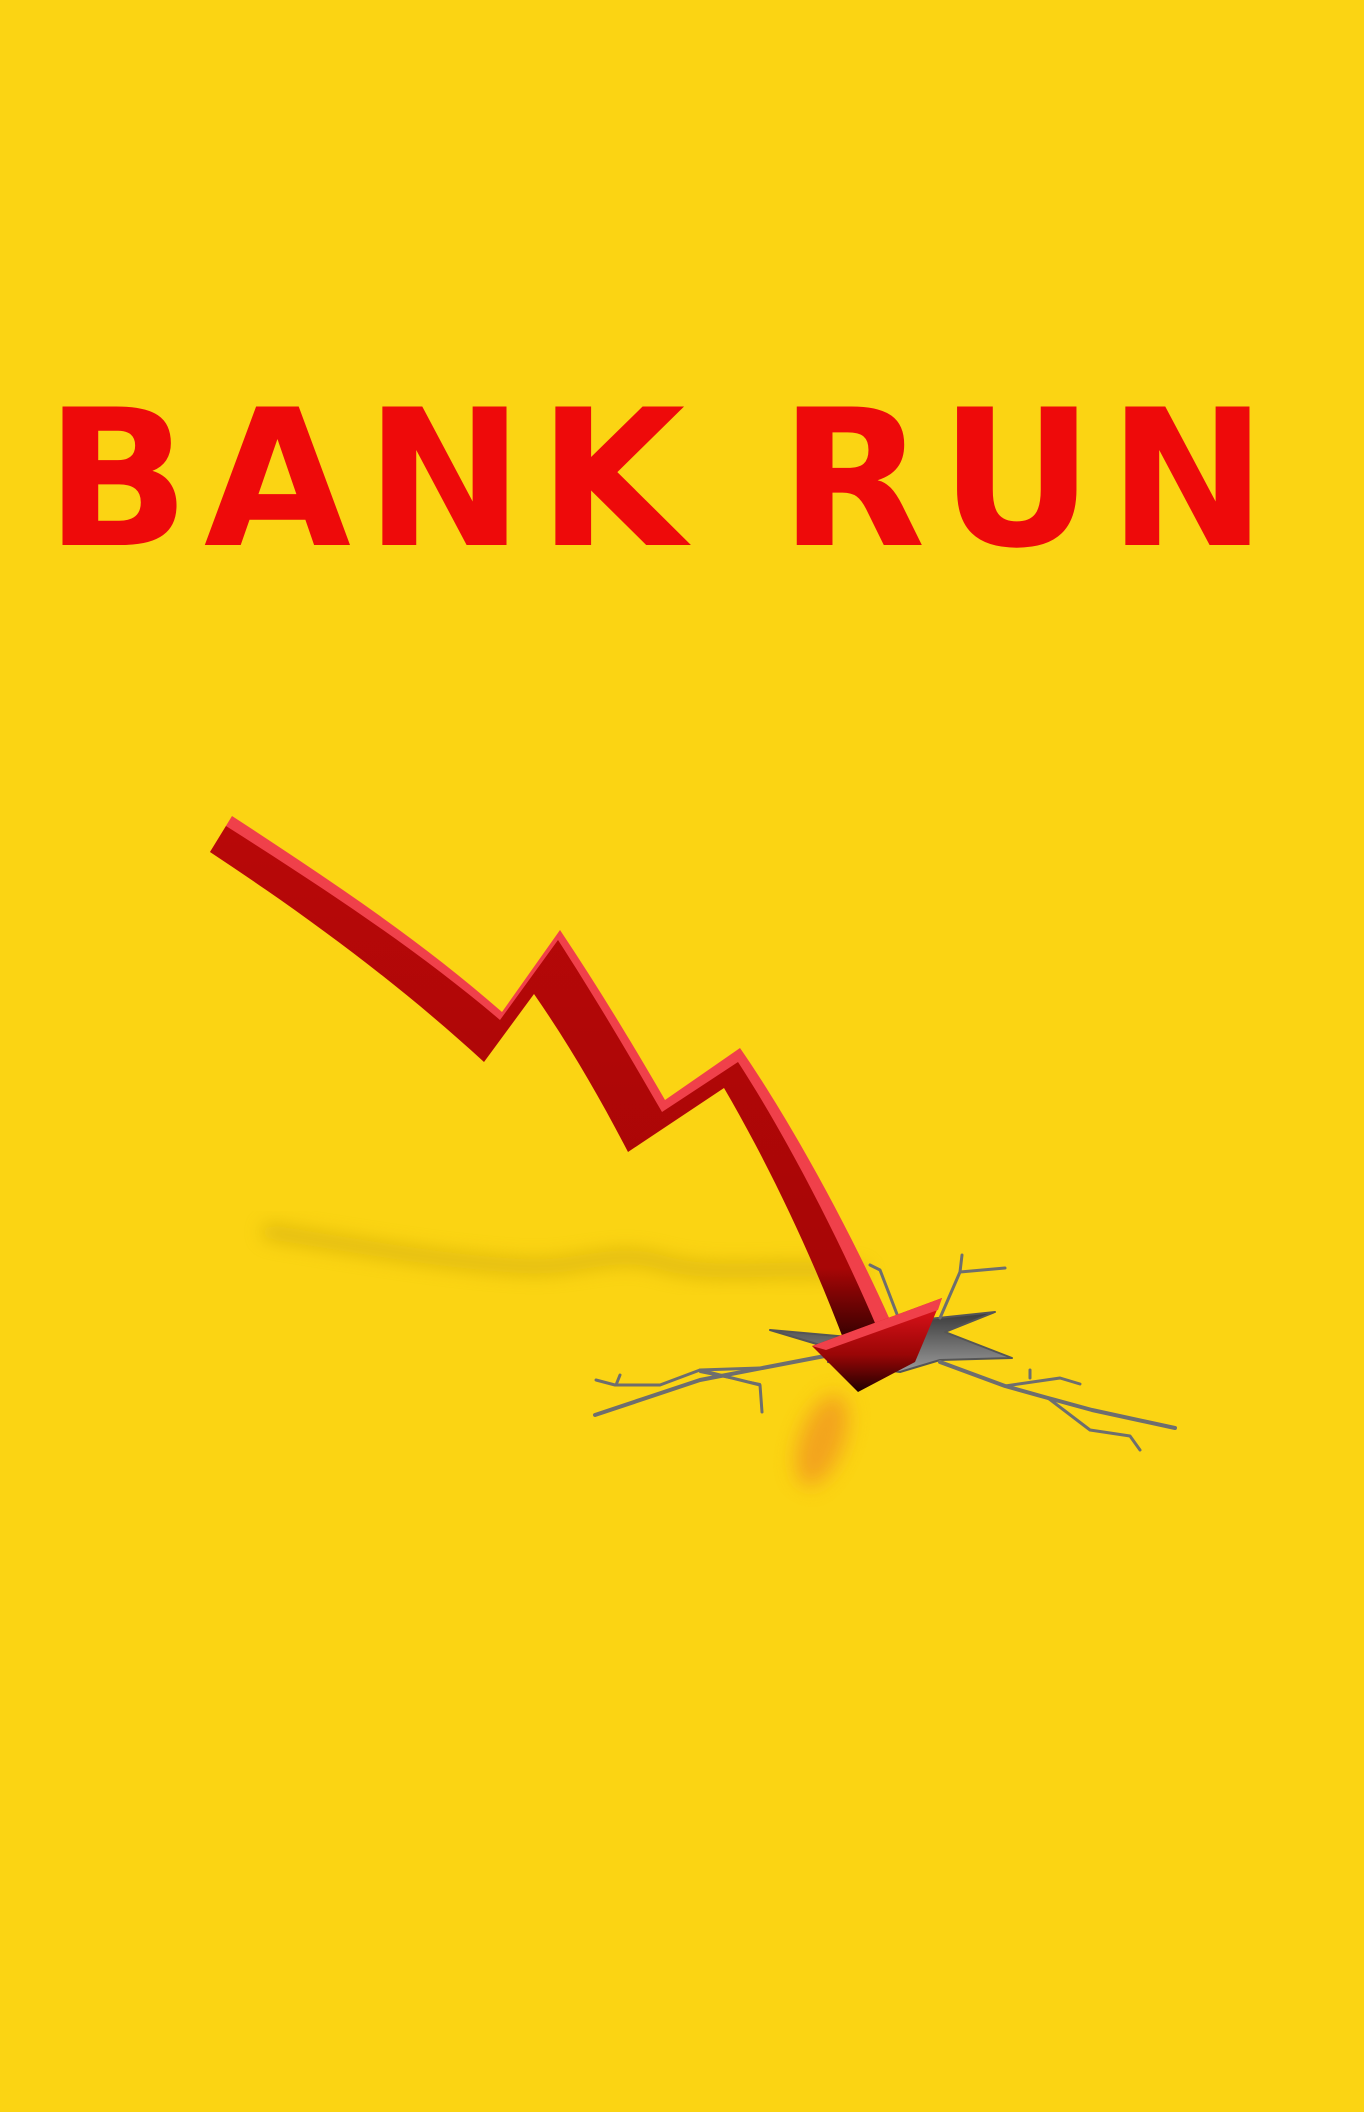 The image size is (1364, 2112). Describe the element at coordinates (576, 1104) in the screenshot. I see `falling-arrow-icon` at that location.